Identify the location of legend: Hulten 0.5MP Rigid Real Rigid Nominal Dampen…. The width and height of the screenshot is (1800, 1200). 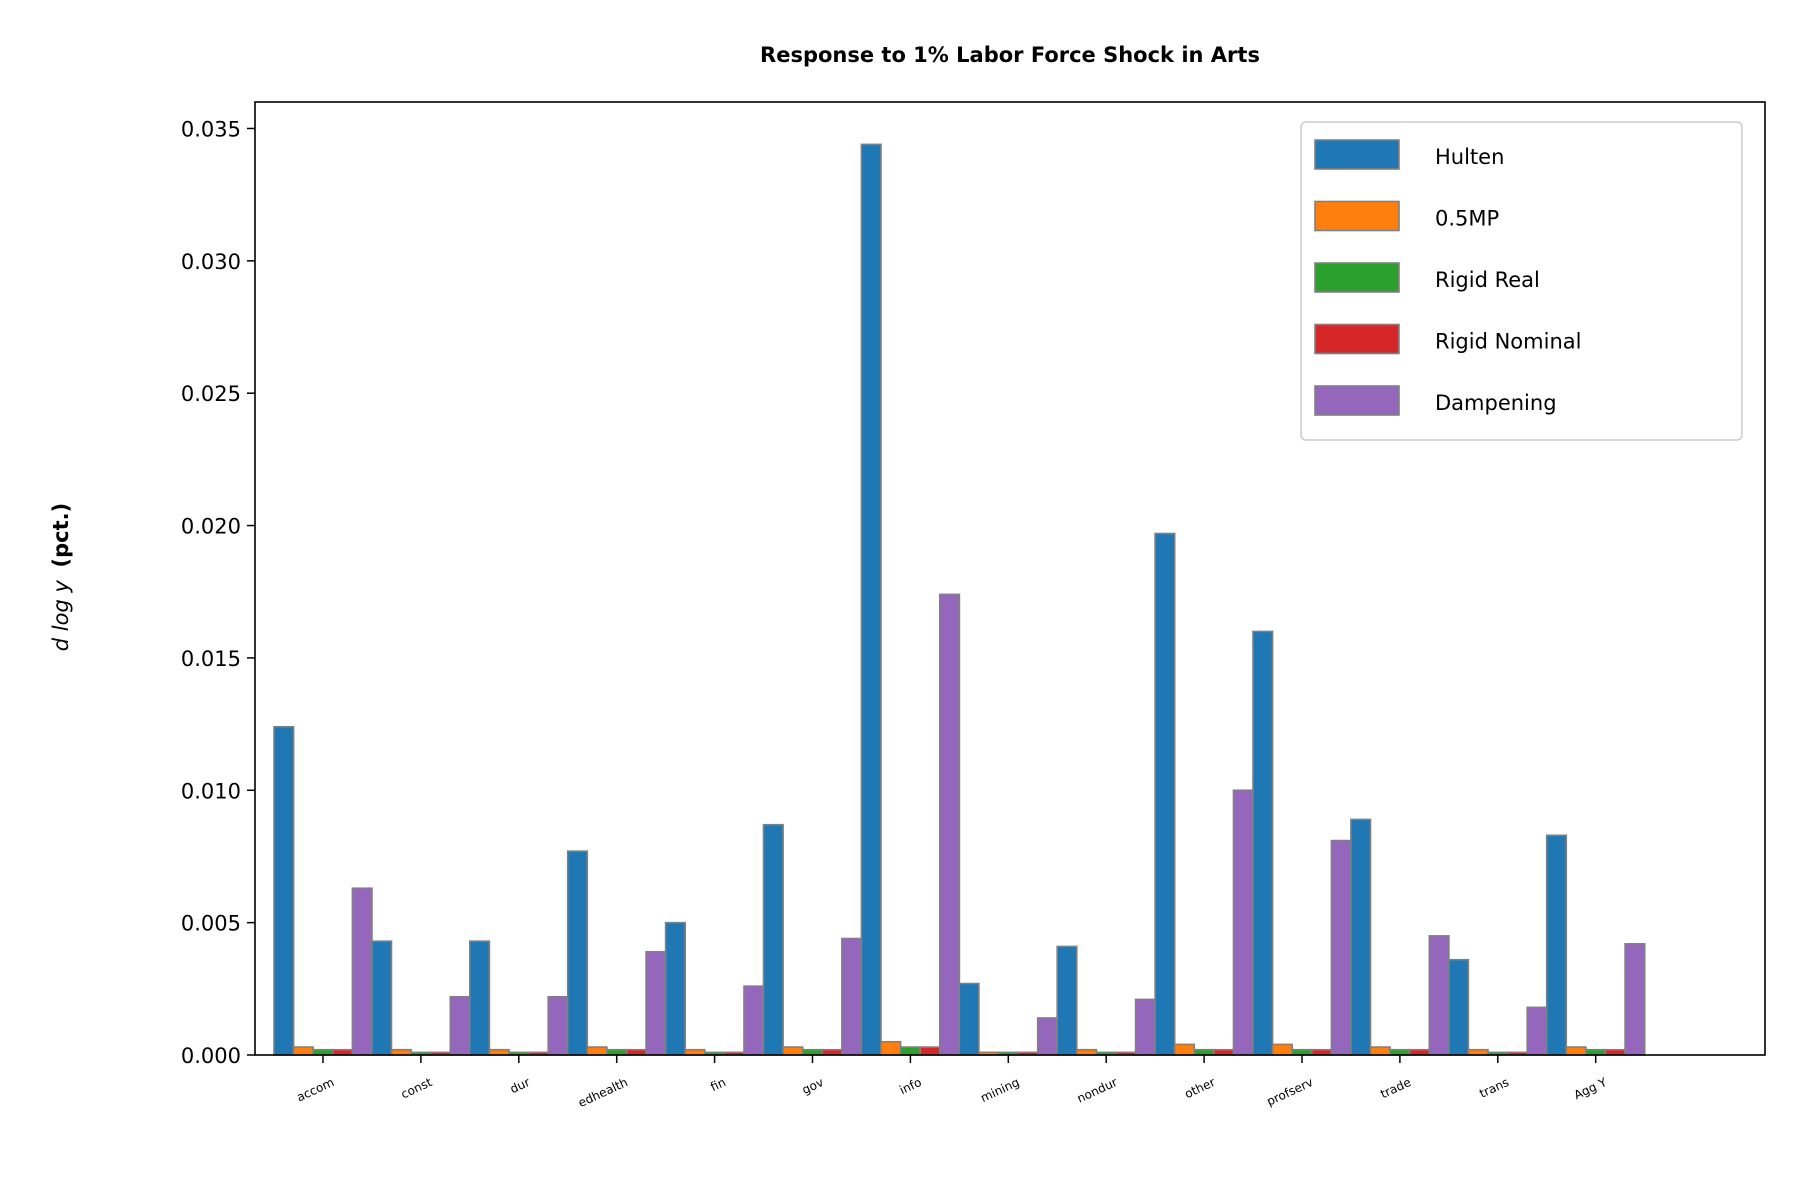
(1521, 281).